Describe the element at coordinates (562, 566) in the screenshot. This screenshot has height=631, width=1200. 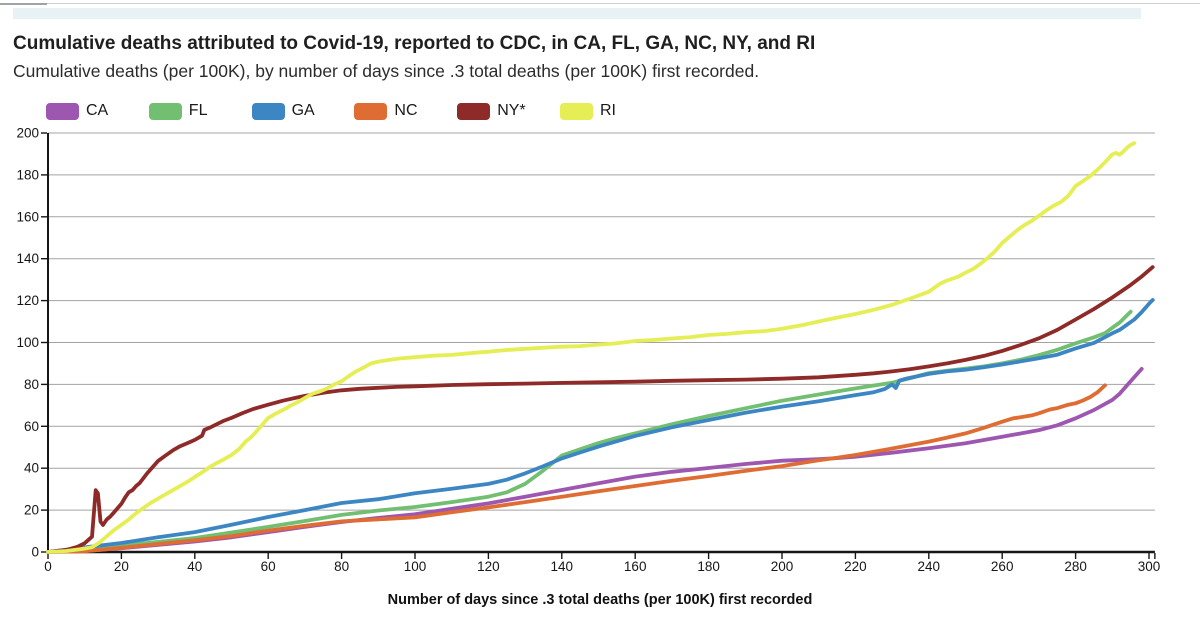
I see `x-tick-label: 140` at that location.